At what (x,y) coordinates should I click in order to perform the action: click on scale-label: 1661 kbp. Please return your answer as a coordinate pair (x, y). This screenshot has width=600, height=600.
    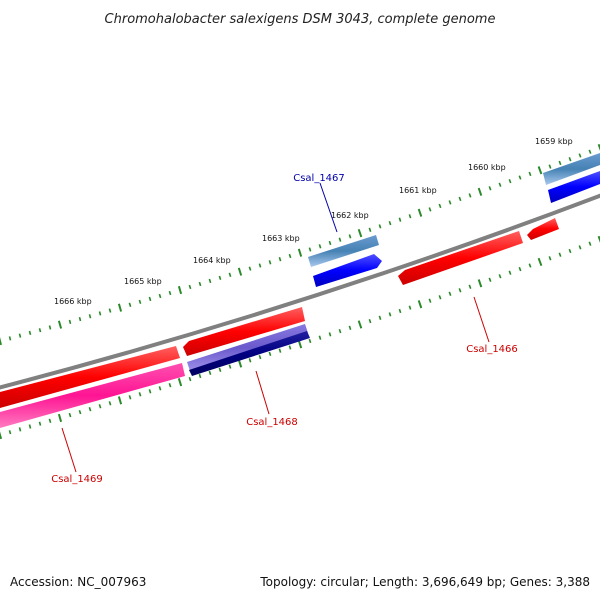
    Looking at the image, I should click on (418, 190).